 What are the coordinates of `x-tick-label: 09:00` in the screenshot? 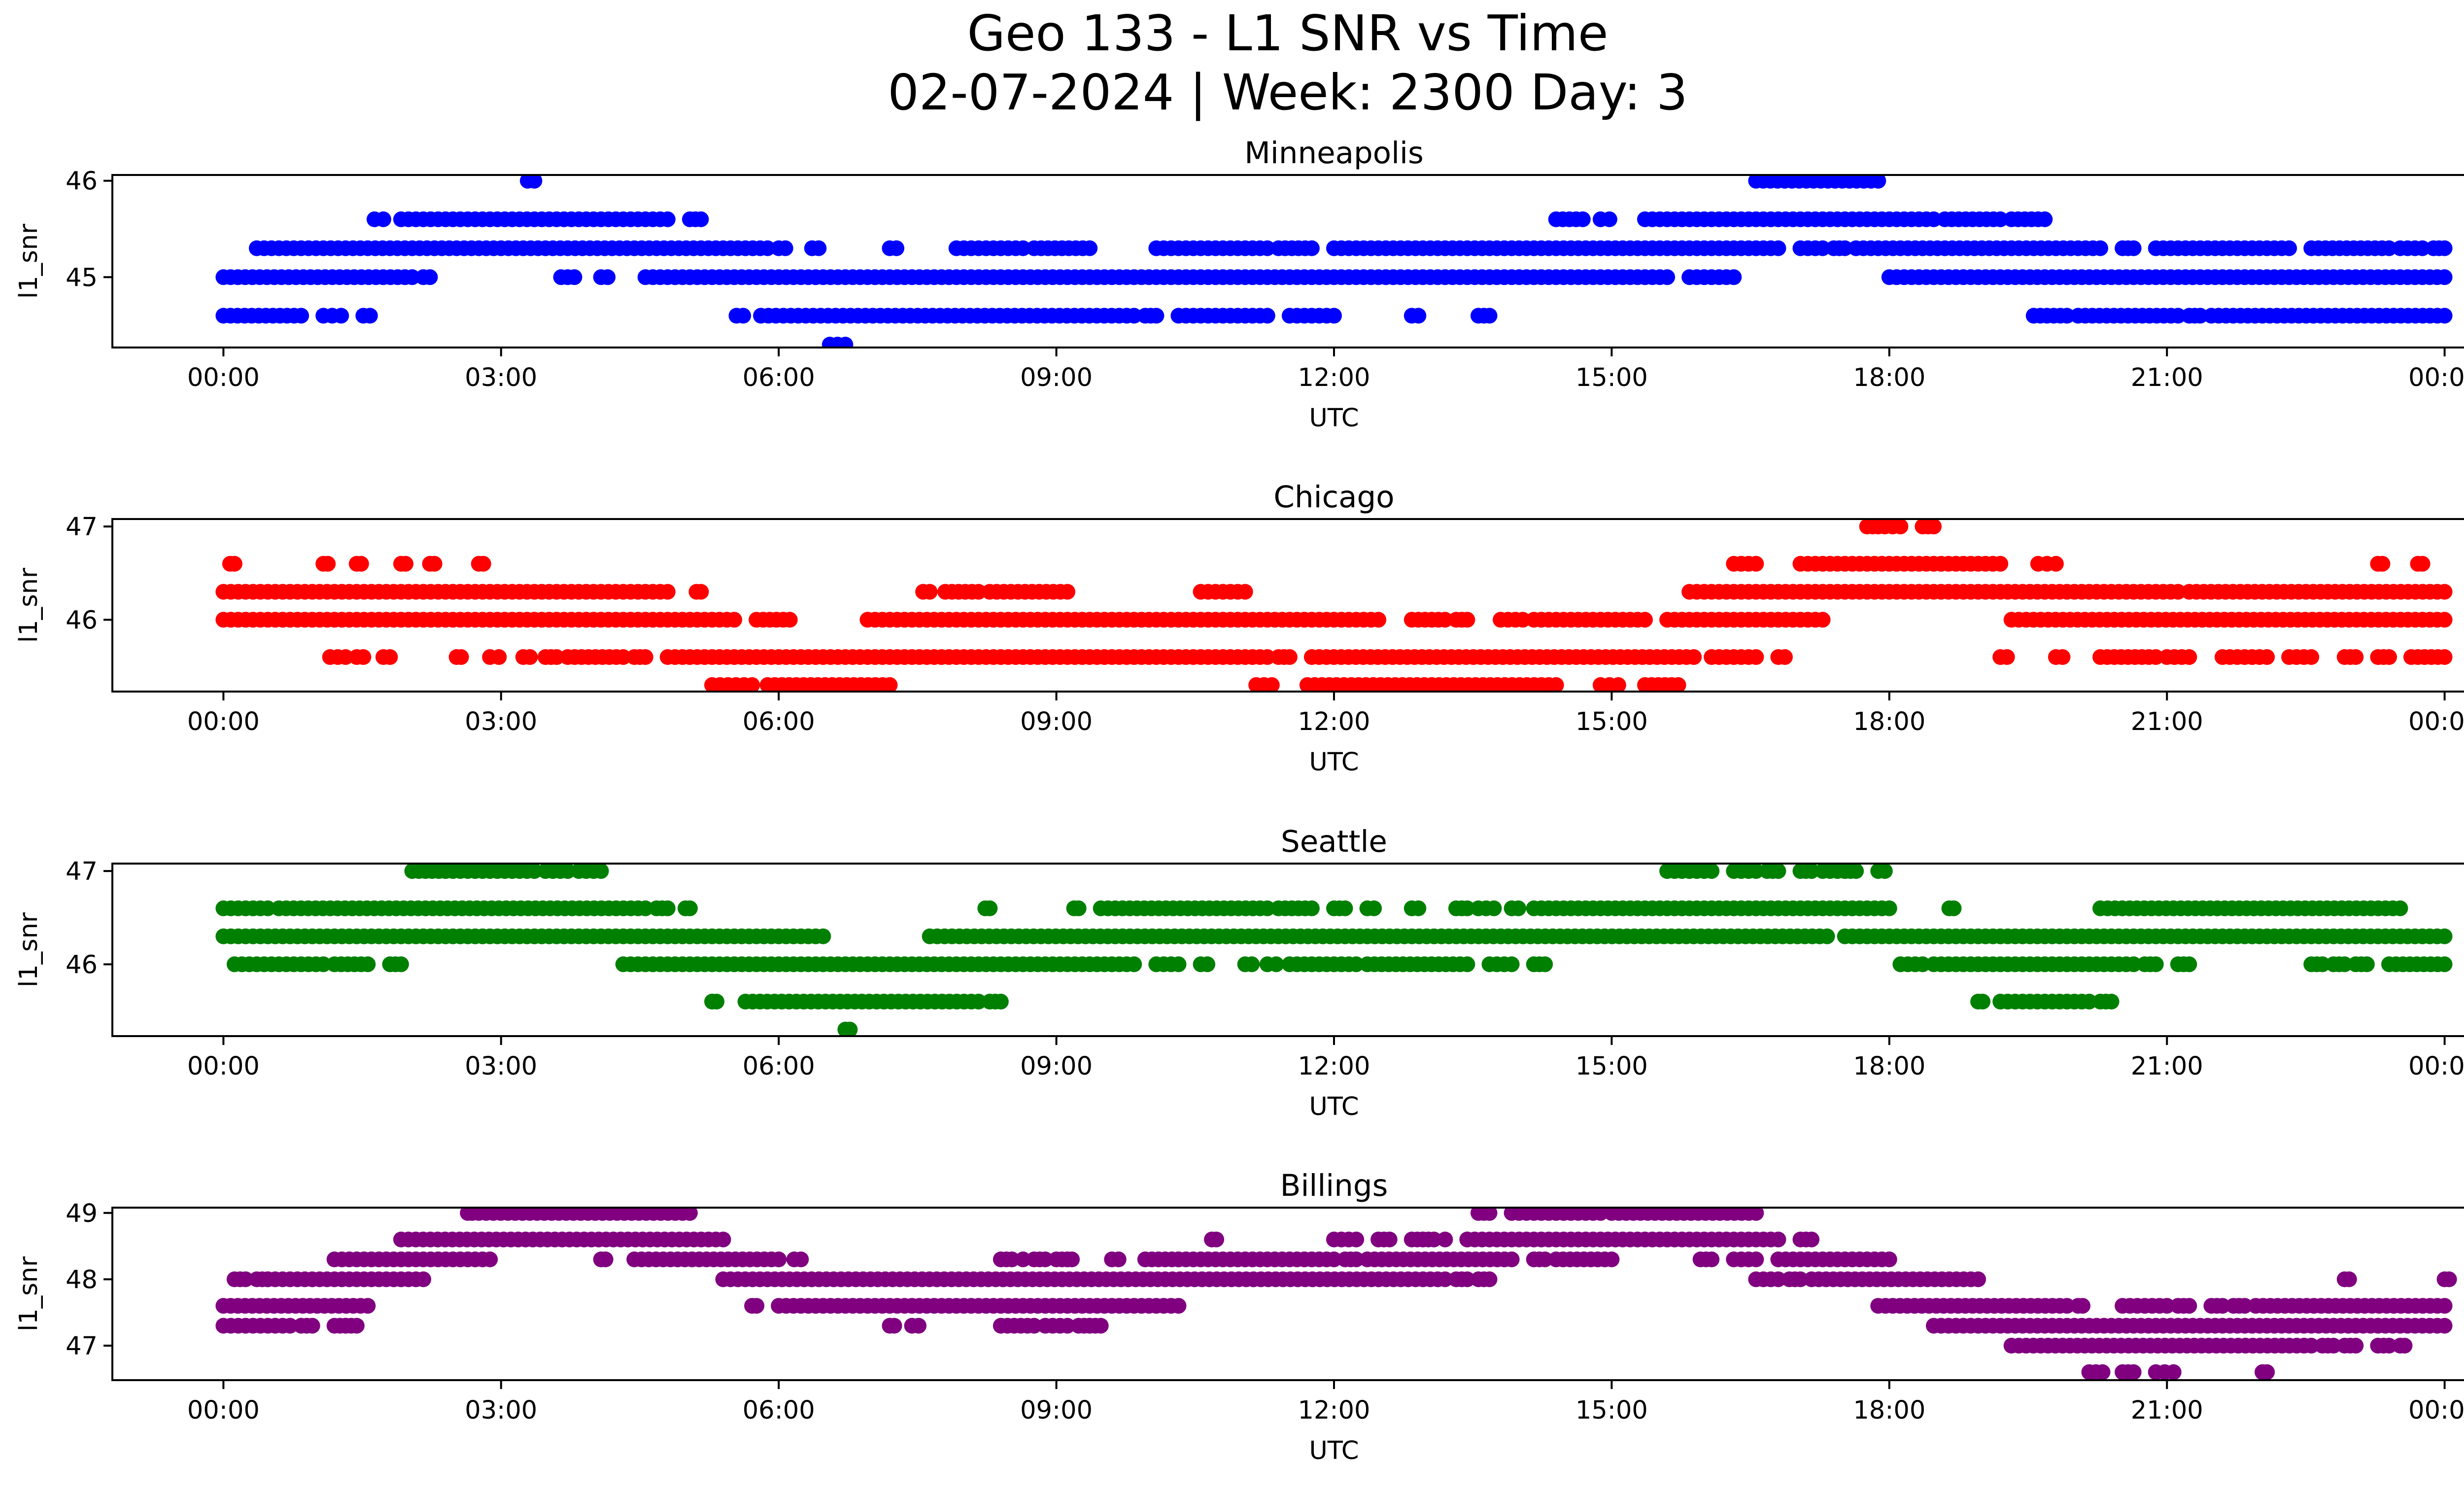 It's located at (1056, 721).